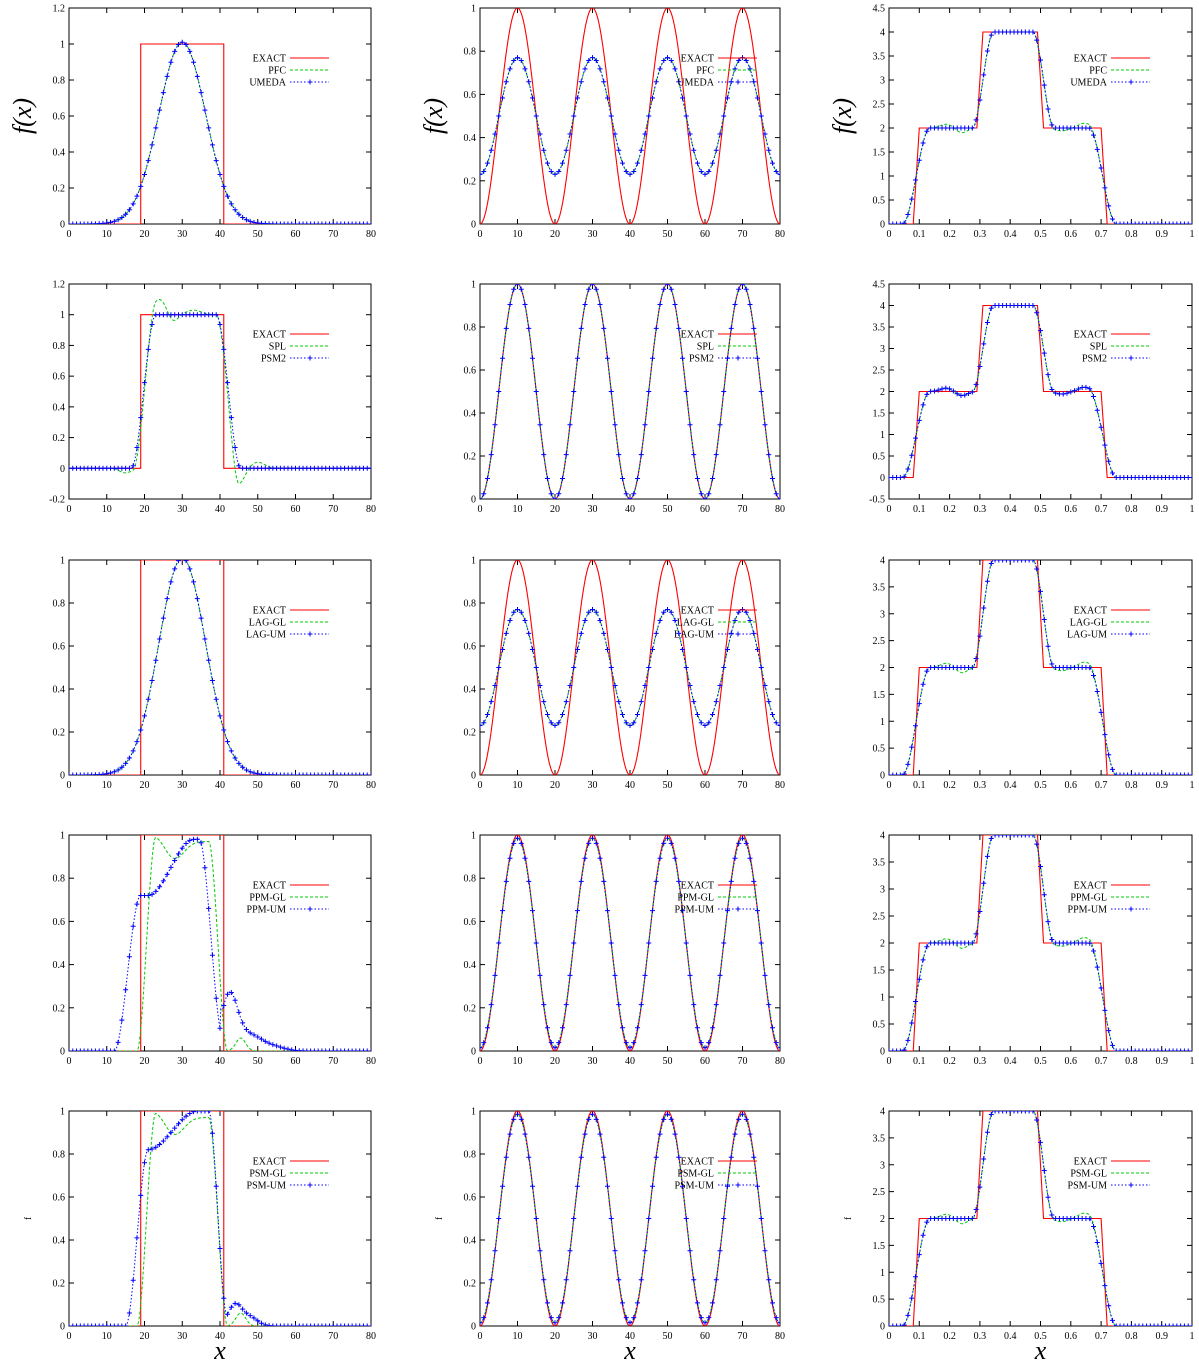 The height and width of the screenshot is (1363, 1199). What do you see at coordinates (879, 587) in the screenshot?
I see `y-tick-label: 3.5` at bounding box center [879, 587].